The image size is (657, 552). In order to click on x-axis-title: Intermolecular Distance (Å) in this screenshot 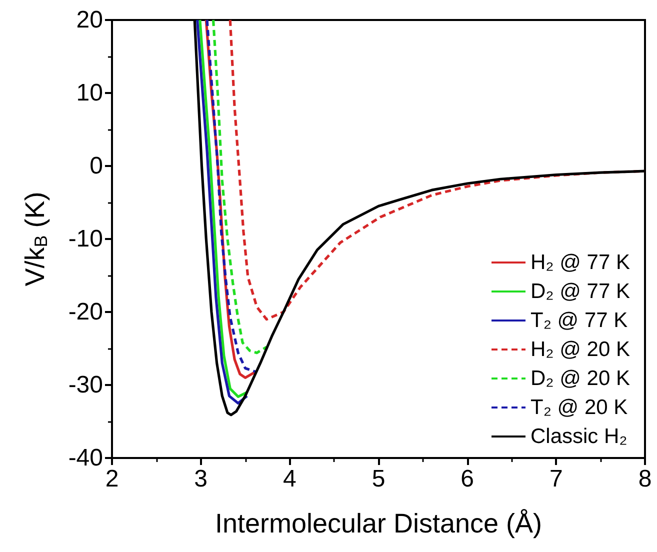, I will do `click(378, 523)`.